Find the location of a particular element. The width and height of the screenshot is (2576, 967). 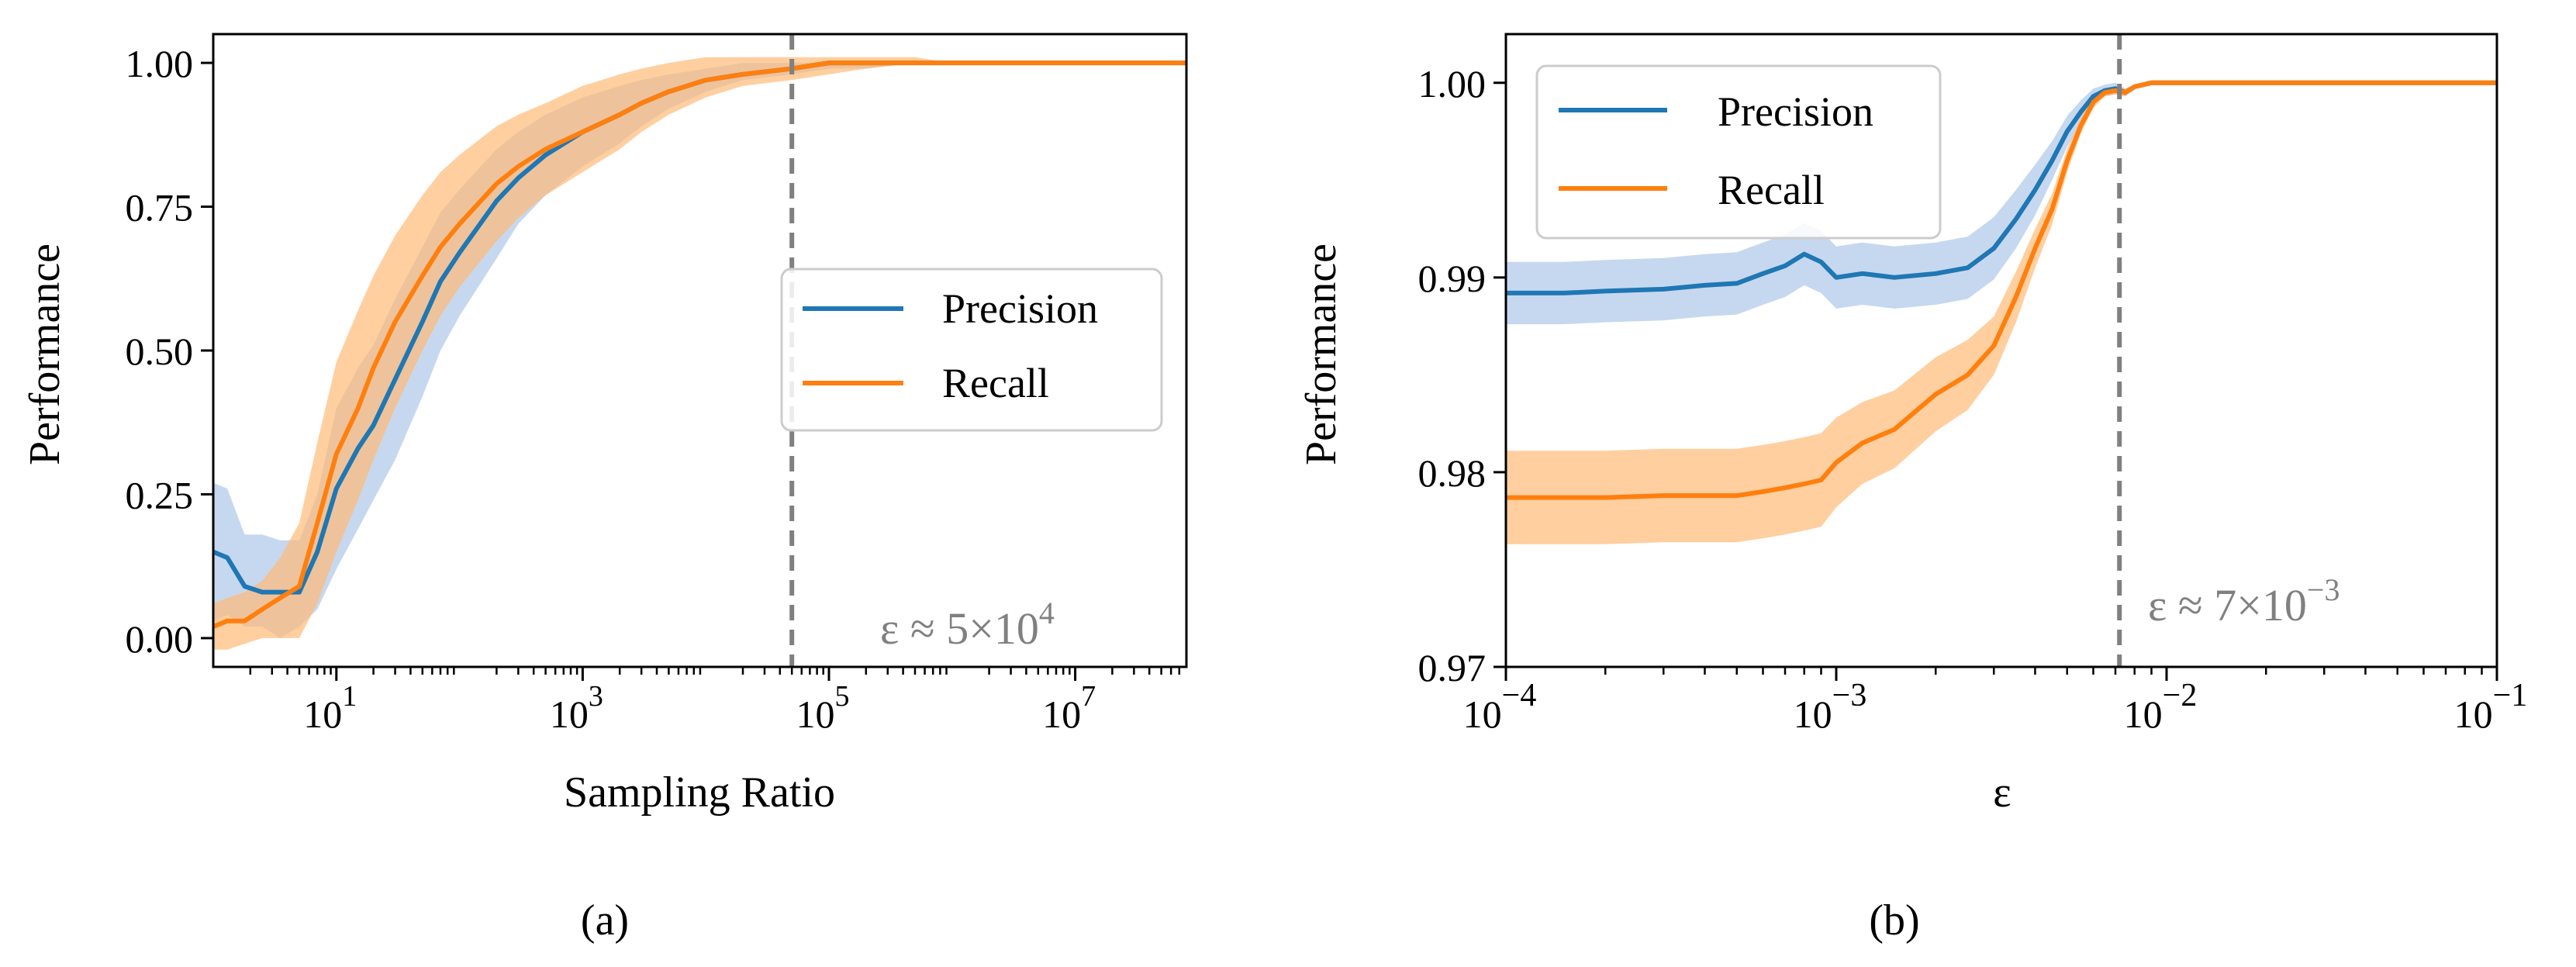

chart-a-legend-recall-label: Recall is located at coordinates (995, 383).